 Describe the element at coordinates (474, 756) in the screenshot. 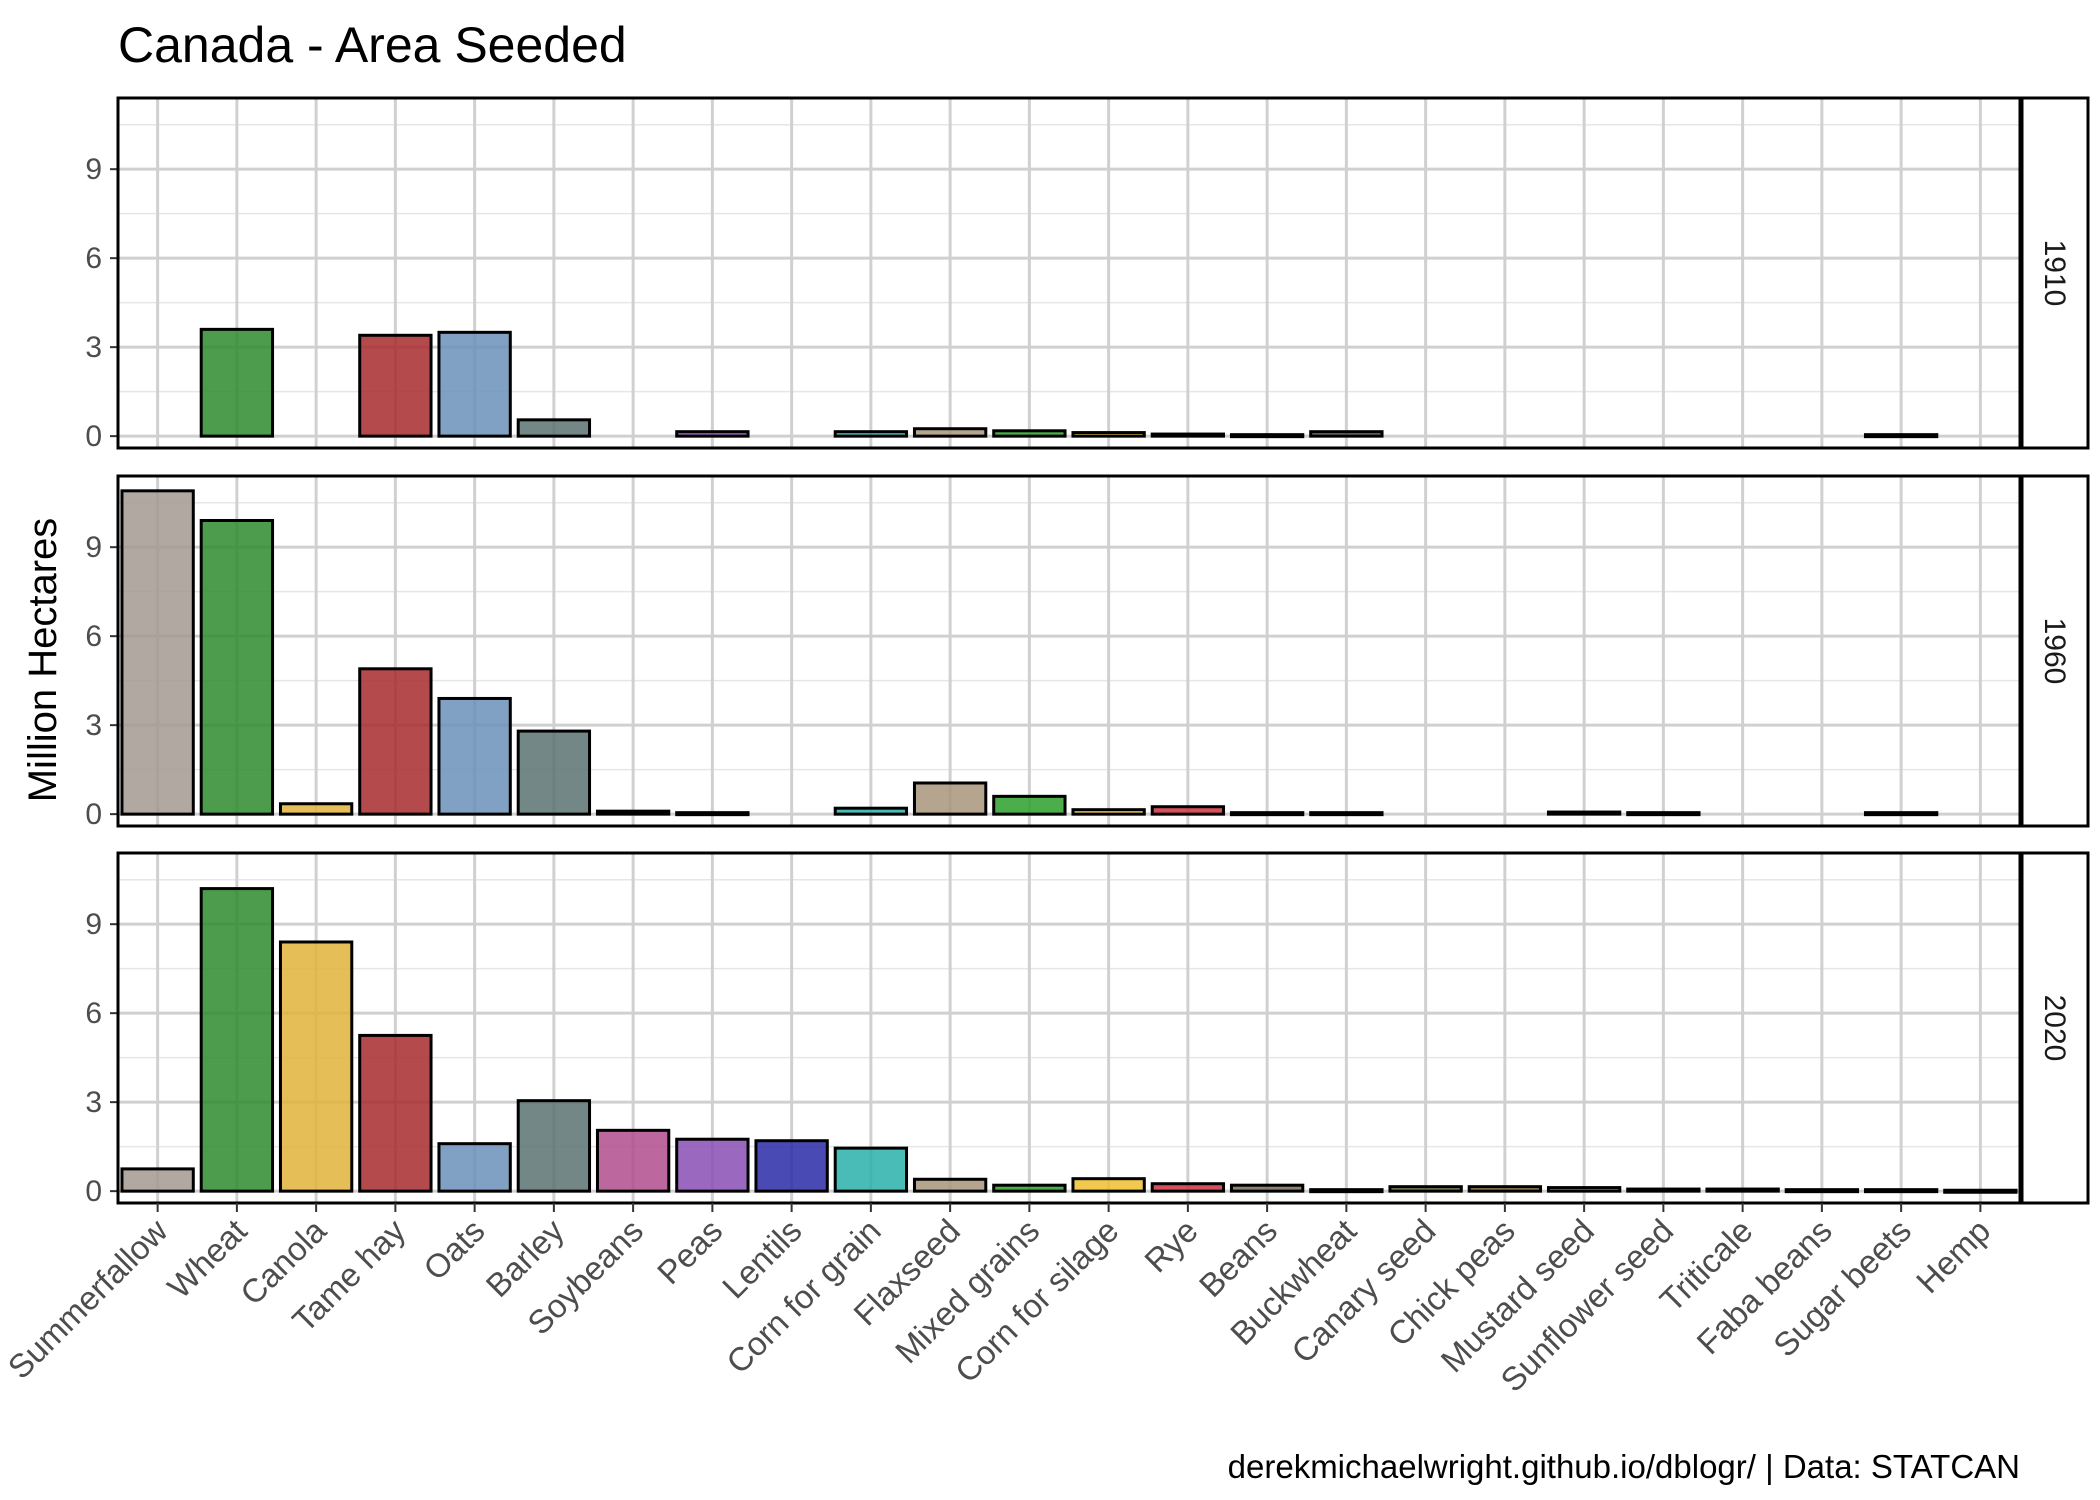

I see `bar-1960-oats` at that location.